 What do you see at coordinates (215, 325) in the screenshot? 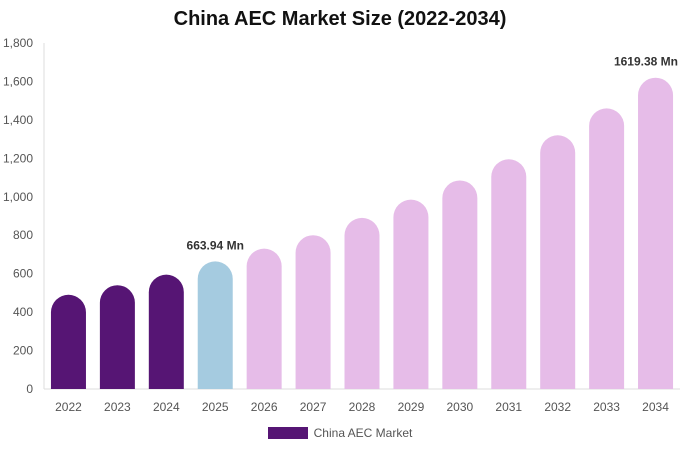
I see `bar-2025` at bounding box center [215, 325].